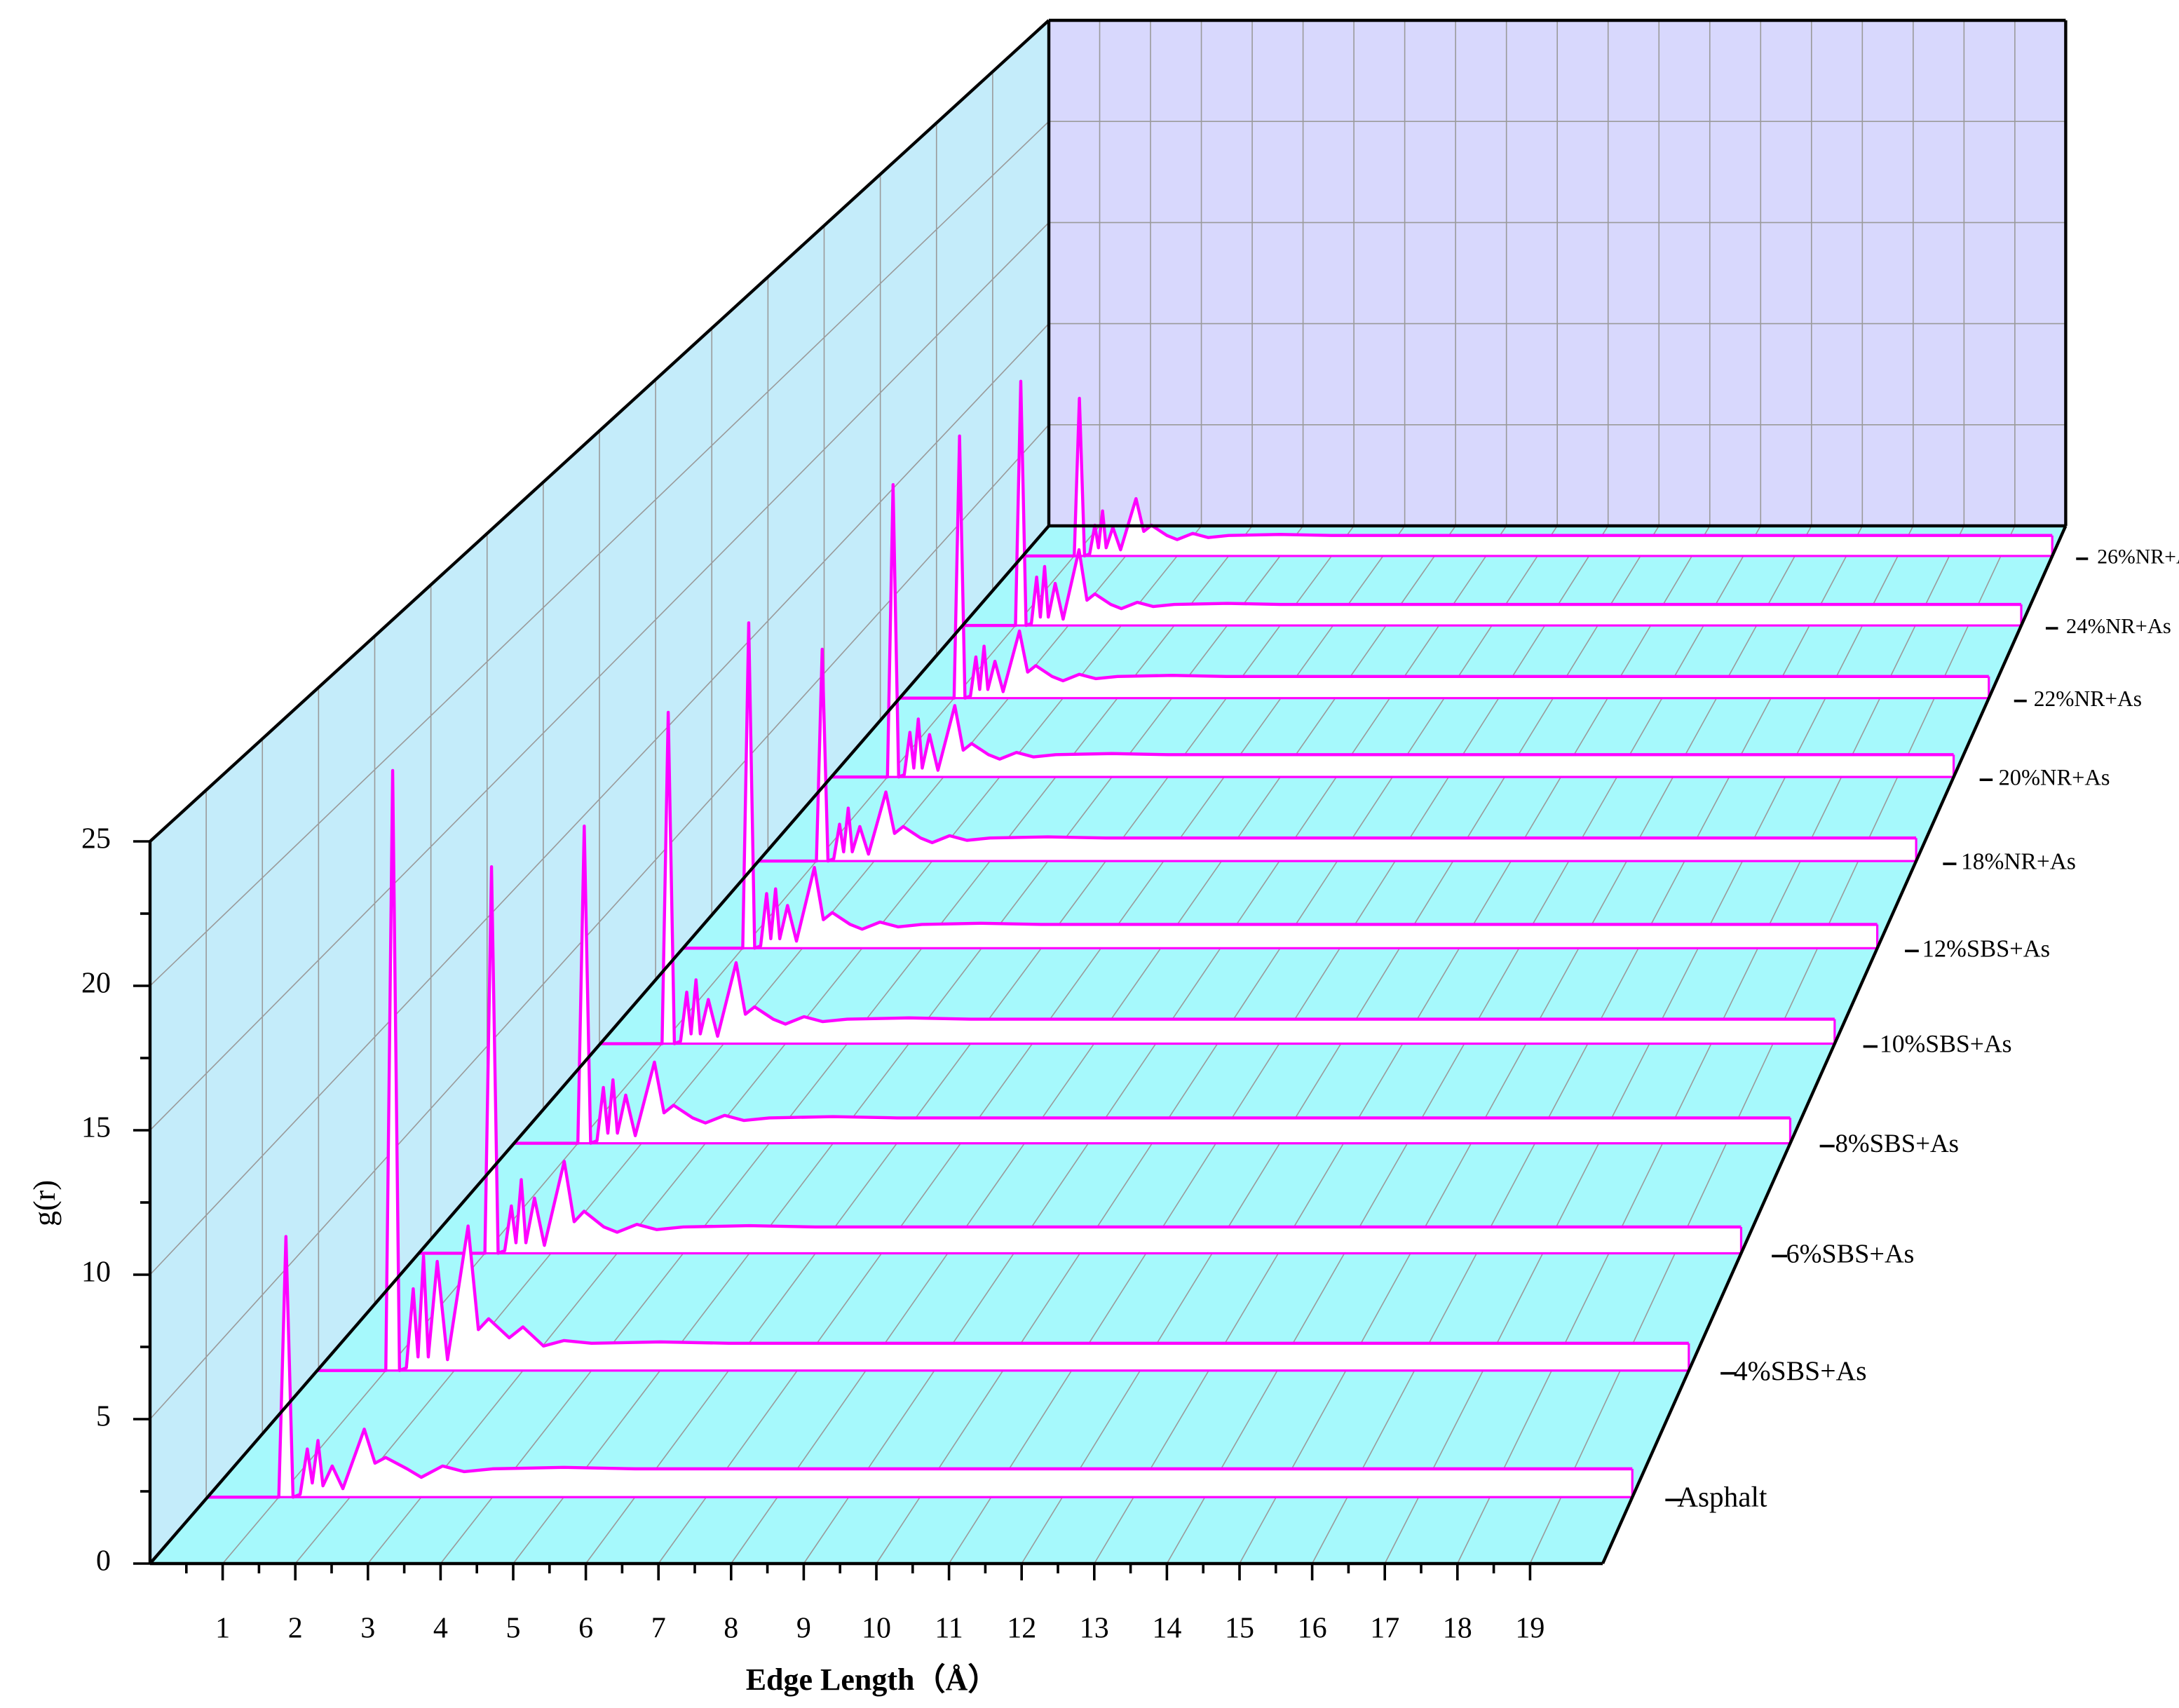  What do you see at coordinates (367, 1629) in the screenshot?
I see `x-tick-label: 3` at bounding box center [367, 1629].